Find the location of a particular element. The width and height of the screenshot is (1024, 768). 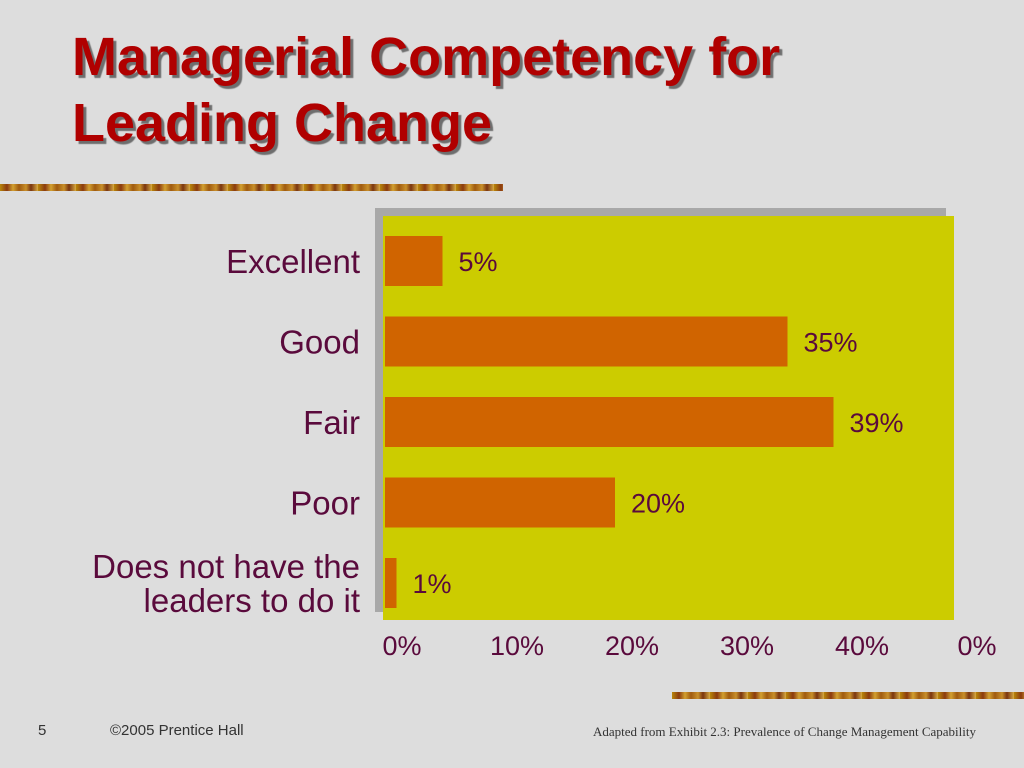

data-label-4: 20% is located at coordinates (658, 504).